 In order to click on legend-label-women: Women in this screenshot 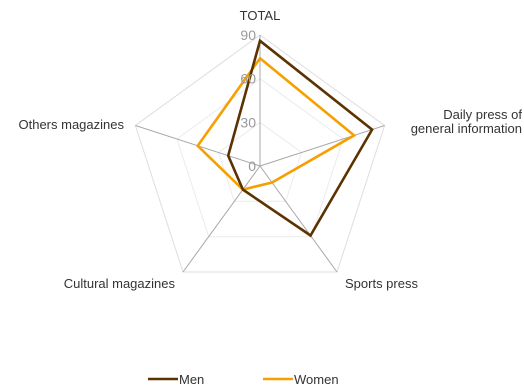, I will do `click(316, 379)`.